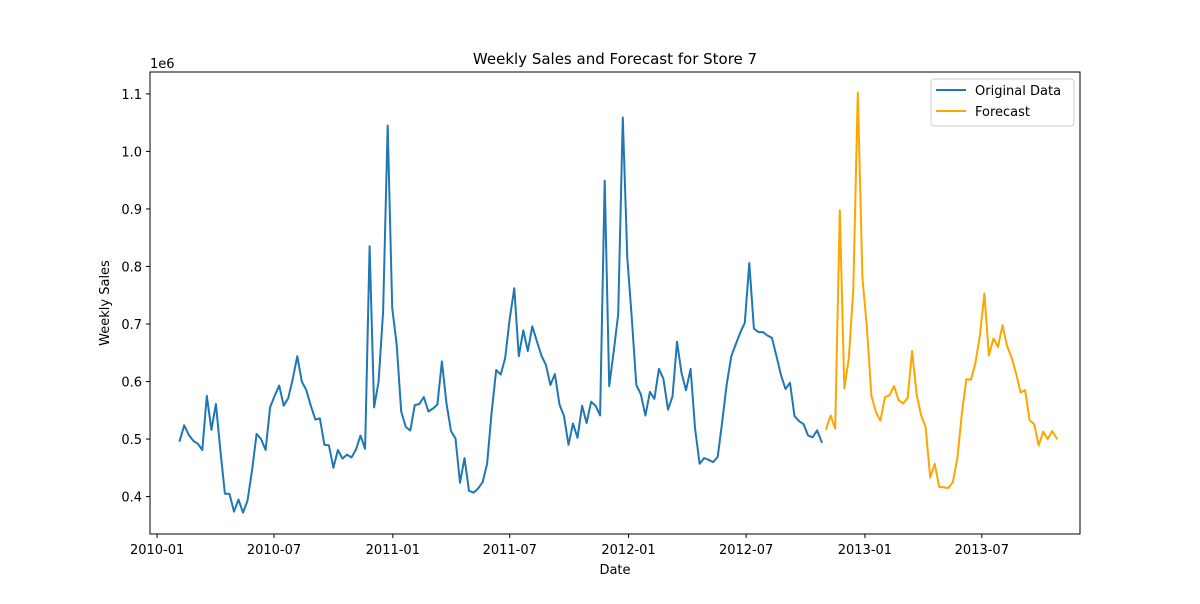 The width and height of the screenshot is (1200, 604). I want to click on y-axis-offset-label: 1e6, so click(162, 64).